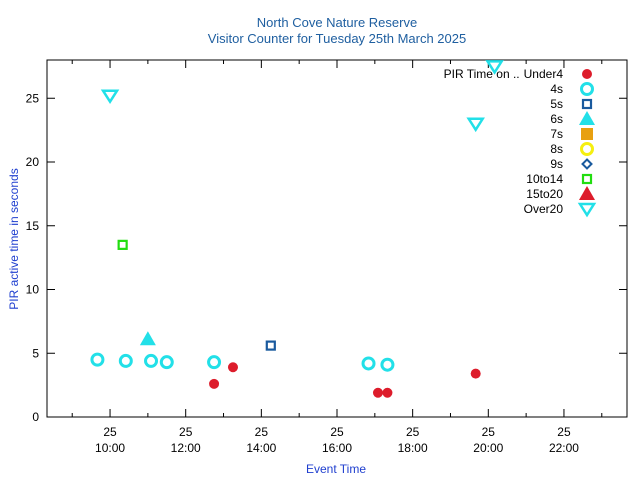  What do you see at coordinates (544, 74) in the screenshot?
I see `legend-label: Under4` at bounding box center [544, 74].